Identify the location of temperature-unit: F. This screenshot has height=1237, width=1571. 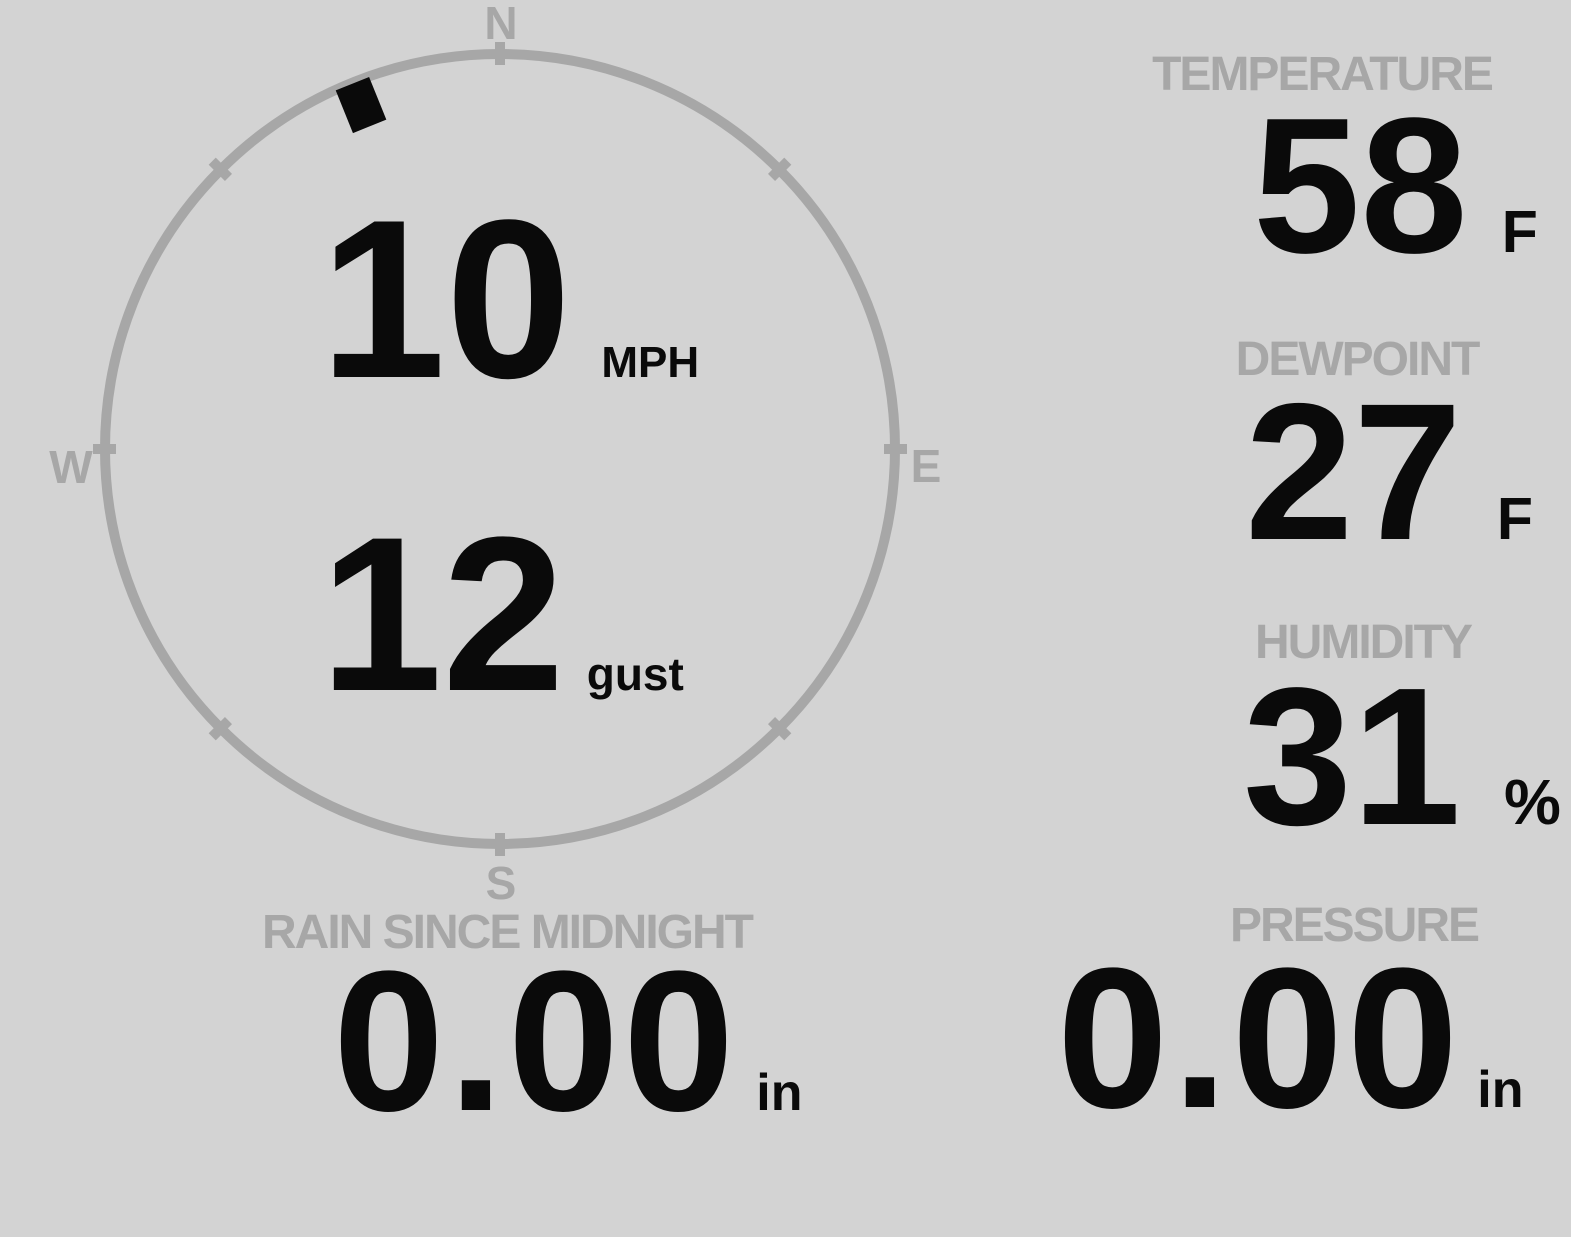
(1519, 232).